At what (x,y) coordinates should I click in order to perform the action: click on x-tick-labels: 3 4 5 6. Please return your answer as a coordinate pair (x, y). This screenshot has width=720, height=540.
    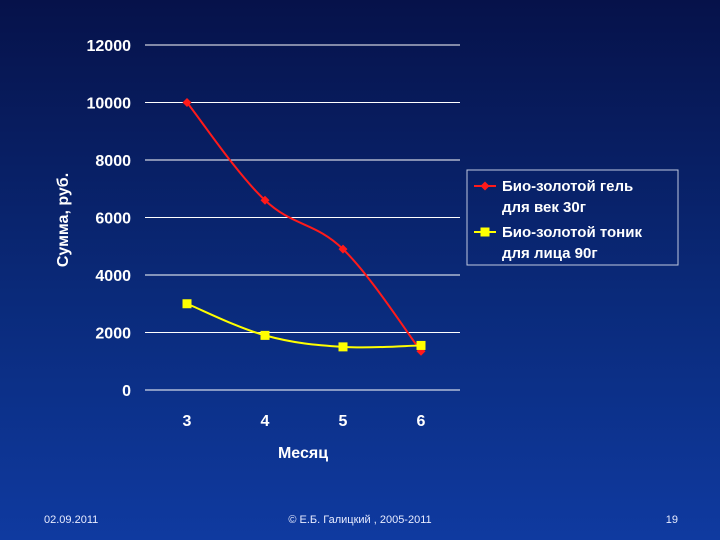
    Looking at the image, I should click on (304, 421).